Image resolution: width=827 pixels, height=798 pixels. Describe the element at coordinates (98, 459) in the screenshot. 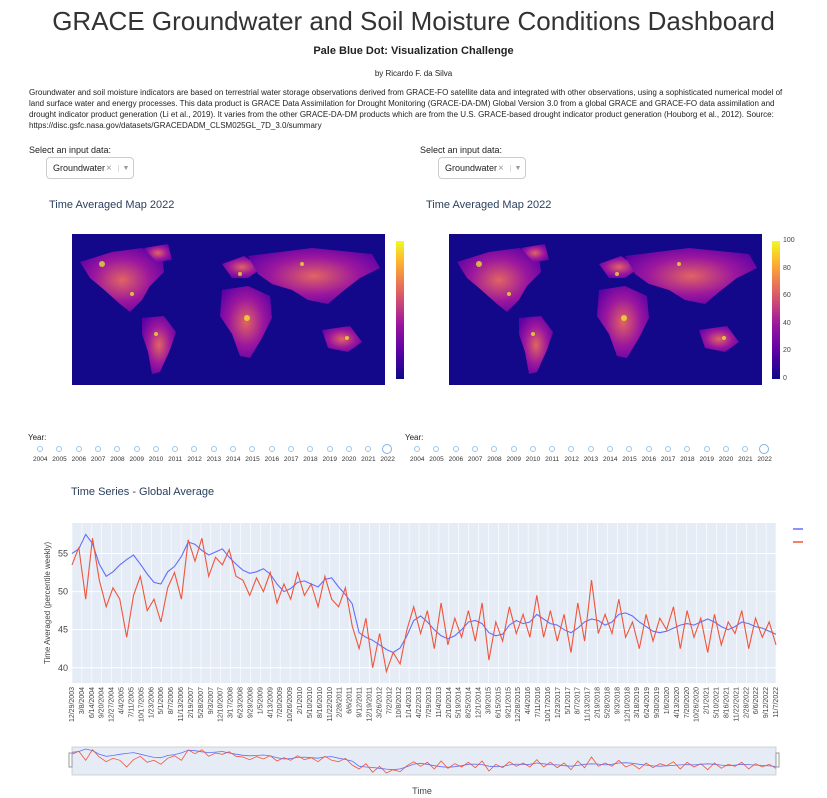

I see `year-slider-label: 2007` at that location.